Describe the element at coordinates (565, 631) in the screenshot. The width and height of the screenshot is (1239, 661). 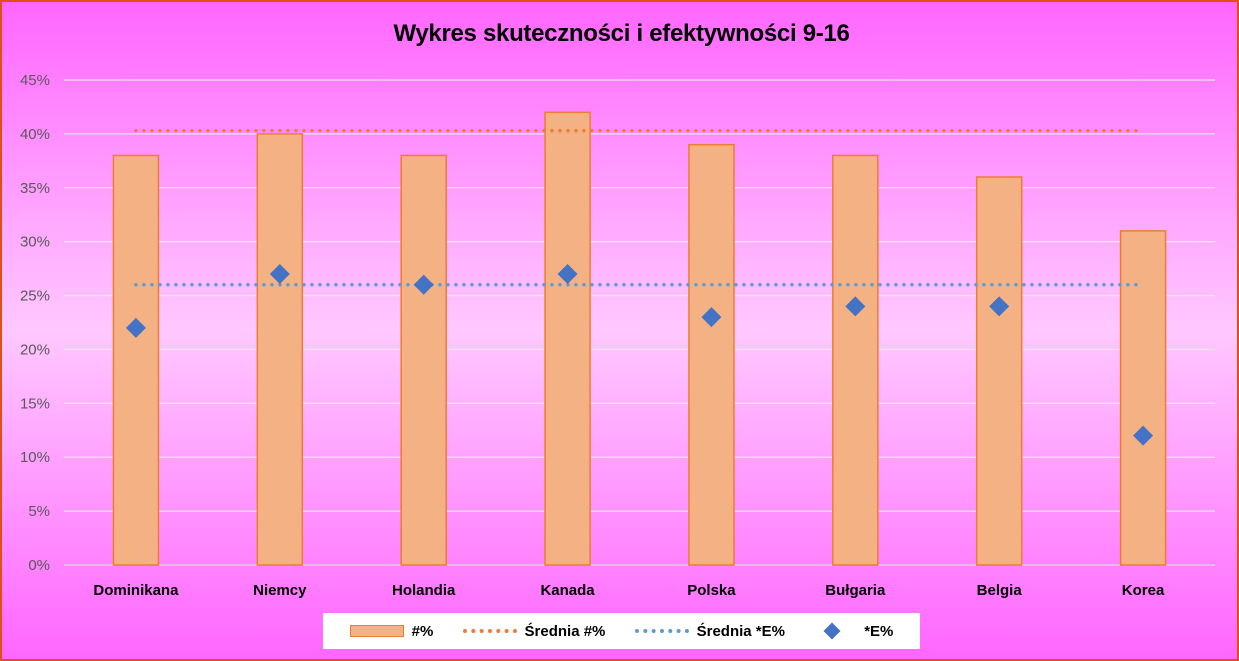
I see `legend-label-avg-hash: Średnia #%` at that location.